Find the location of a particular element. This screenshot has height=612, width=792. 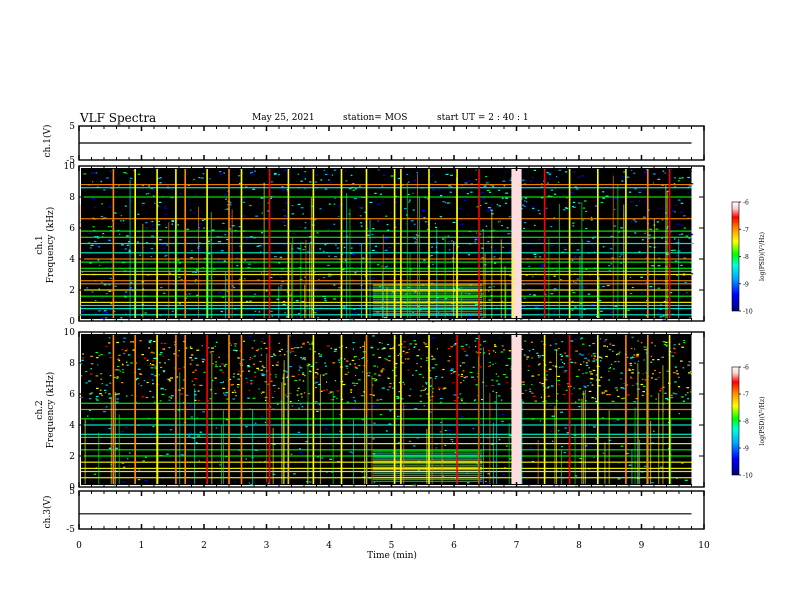

colorbar-tick-label: -8 is located at coordinates (746, 422).